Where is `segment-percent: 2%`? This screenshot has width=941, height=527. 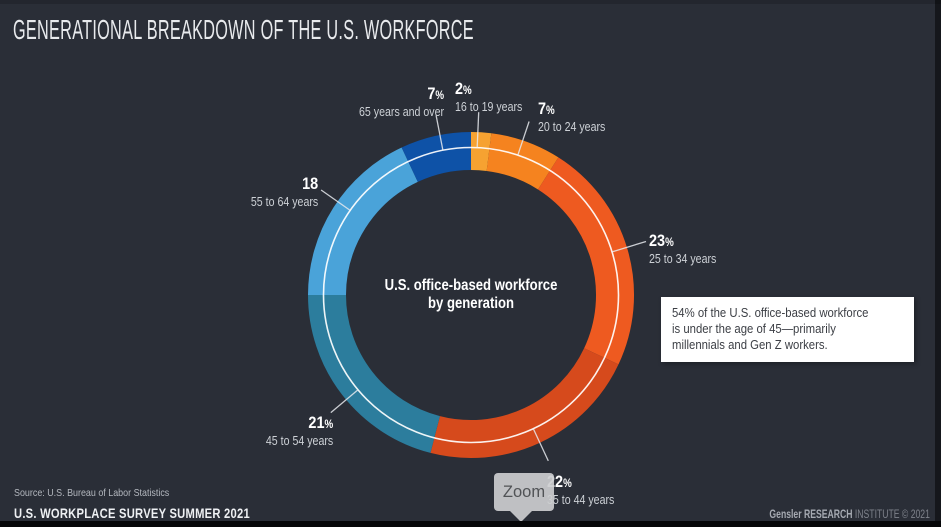
segment-percent: 2% is located at coordinates (463, 88).